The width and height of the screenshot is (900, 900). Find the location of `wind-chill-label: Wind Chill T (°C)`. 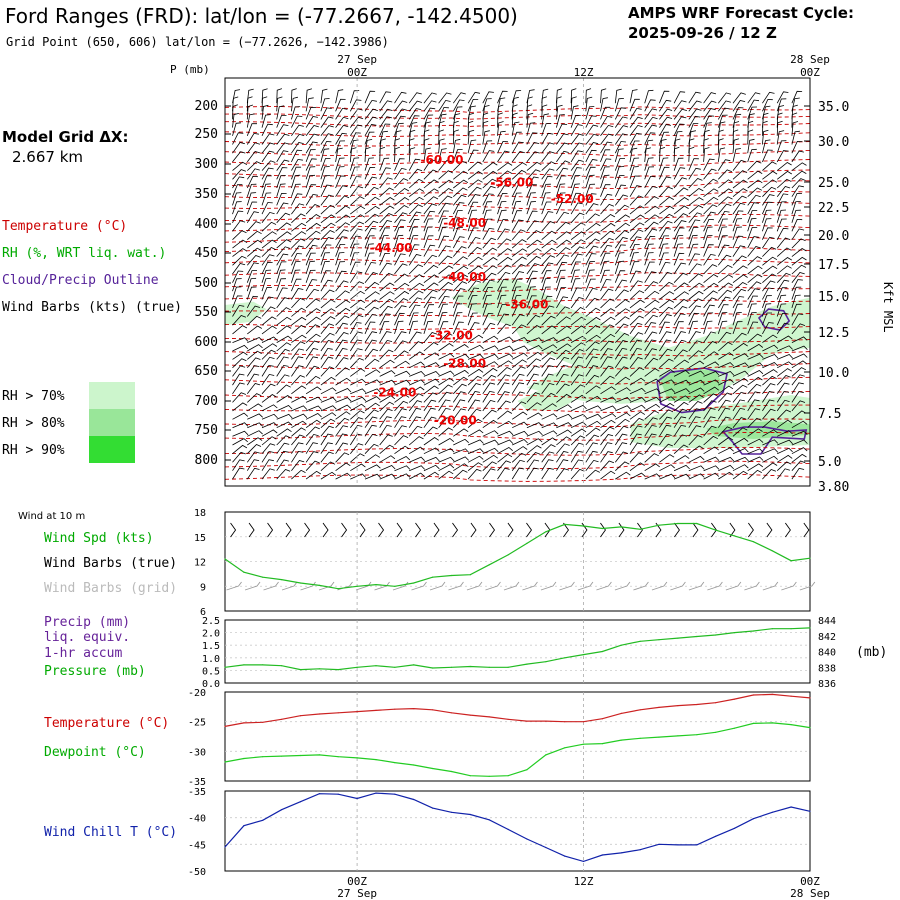

wind-chill-label: Wind Chill T (°C) is located at coordinates (110, 832).